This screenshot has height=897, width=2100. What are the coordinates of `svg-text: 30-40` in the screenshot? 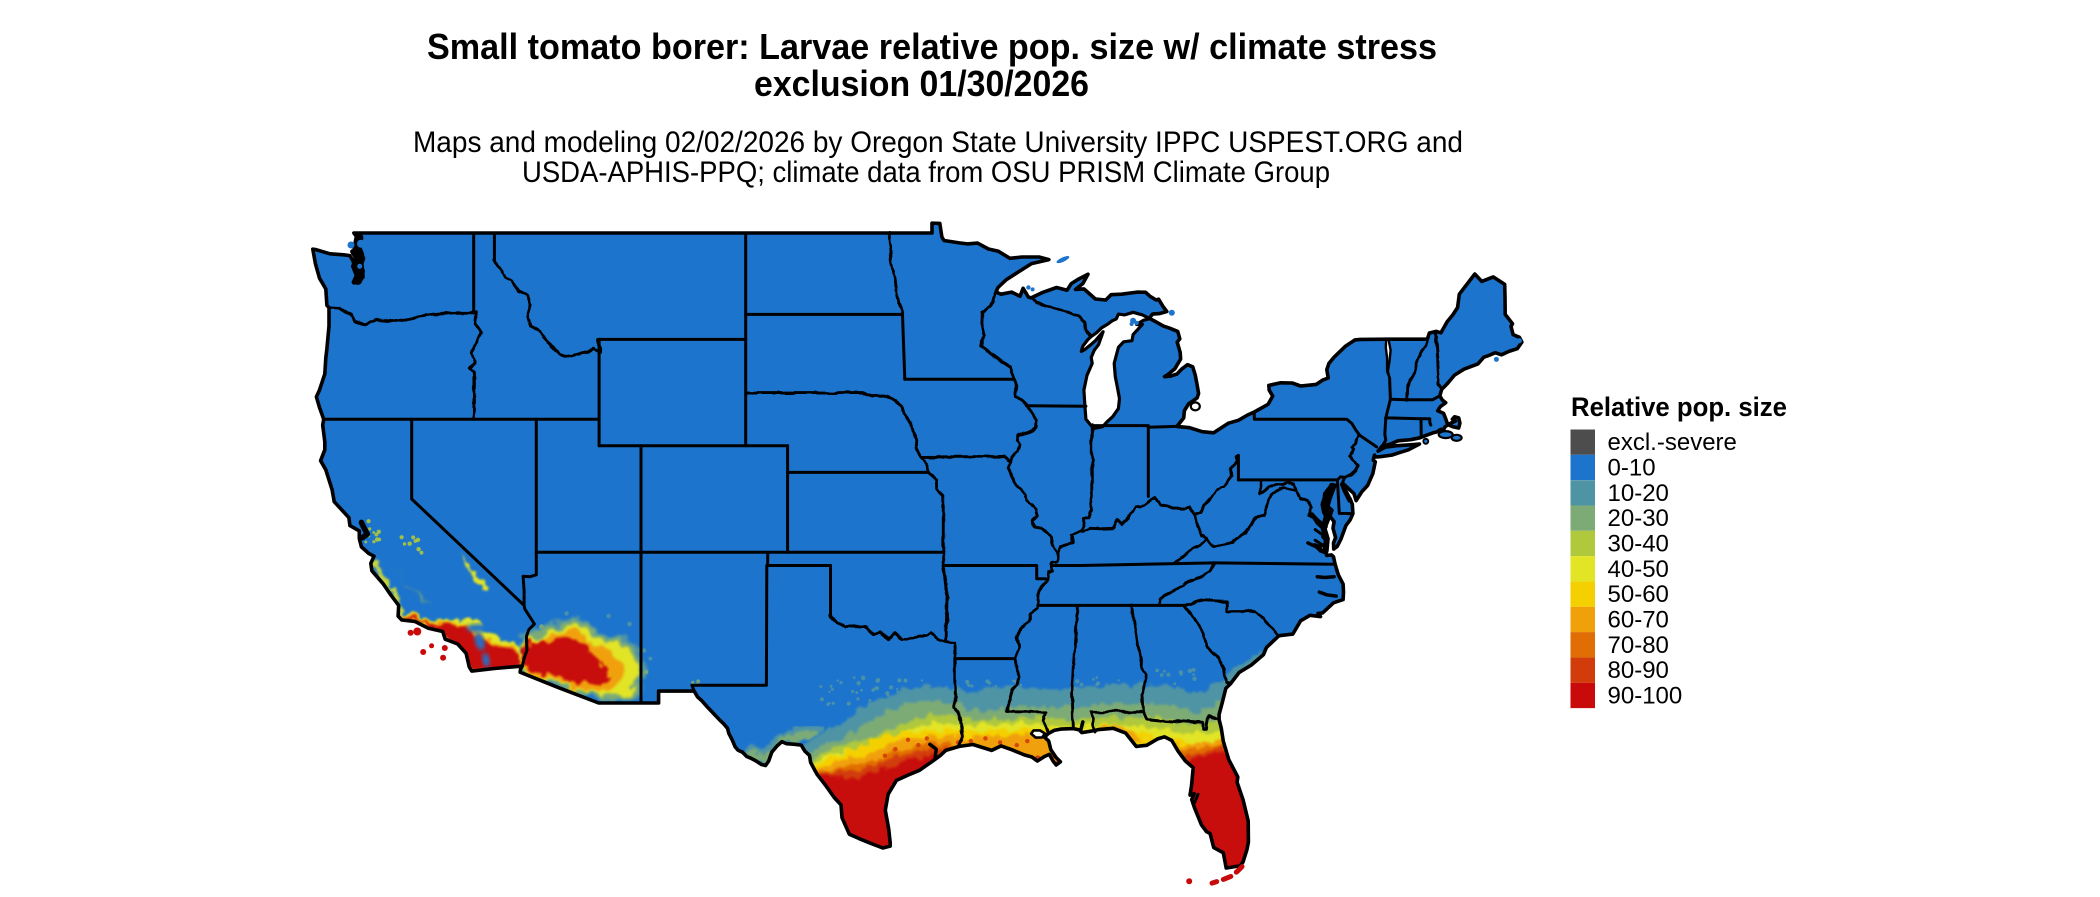 It's located at (1638, 544).